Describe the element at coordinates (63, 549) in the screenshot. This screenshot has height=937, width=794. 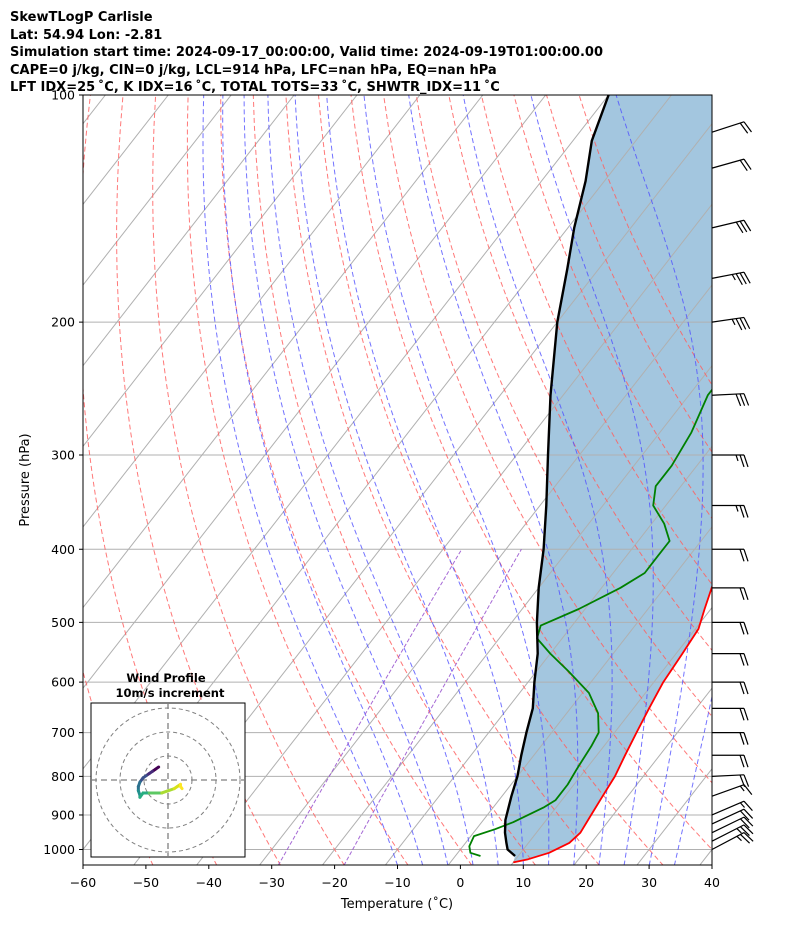
I see `y-tick-label: 400` at that location.